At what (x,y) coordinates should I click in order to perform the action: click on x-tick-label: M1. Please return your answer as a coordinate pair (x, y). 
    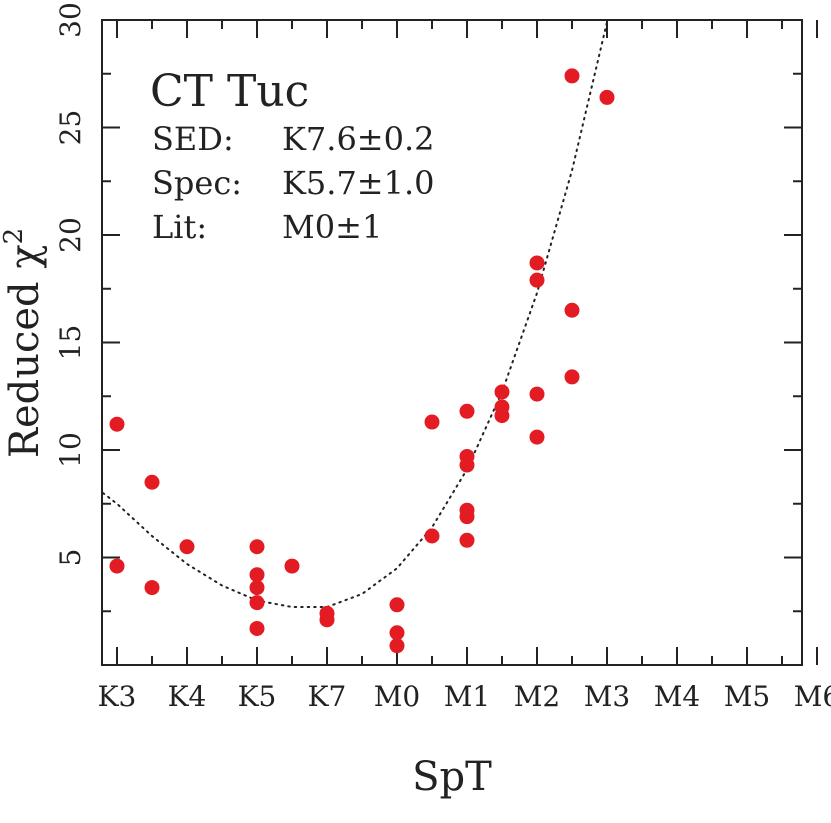
    Looking at the image, I should click on (467, 696).